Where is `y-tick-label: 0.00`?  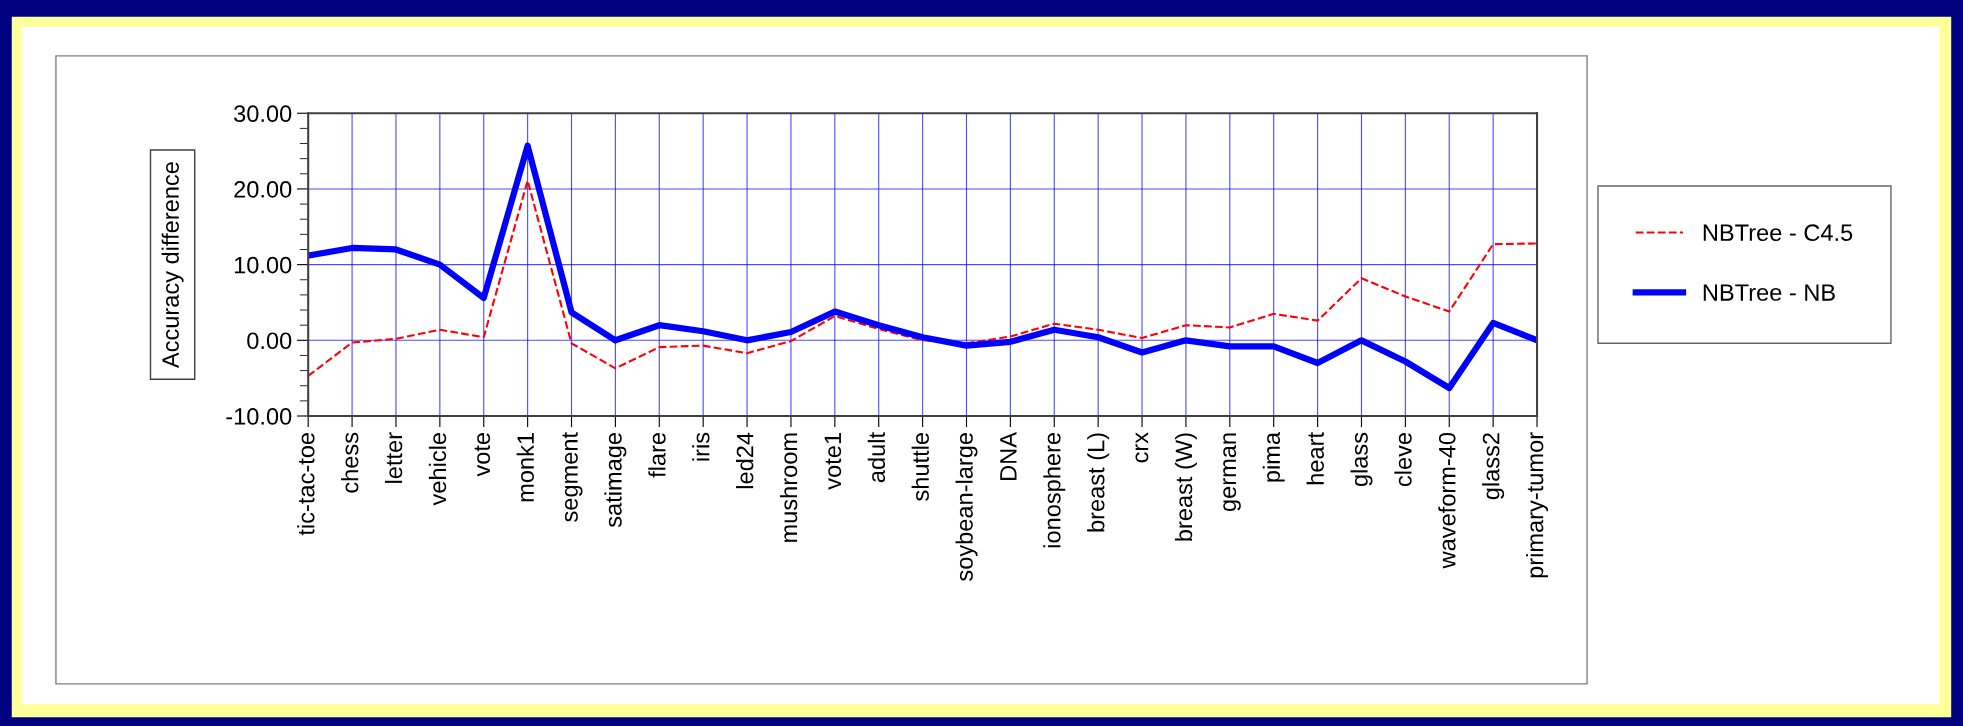 y-tick-label: 0.00 is located at coordinates (269, 341).